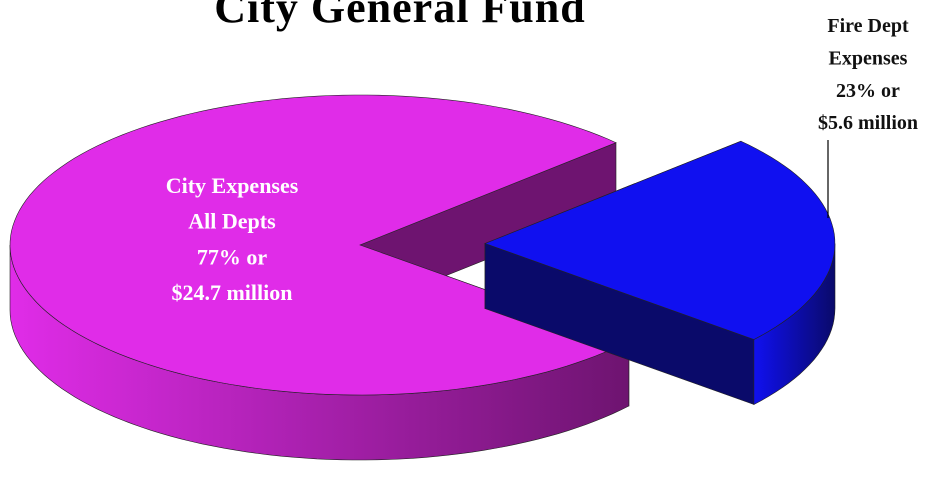 The image size is (943, 485). Describe the element at coordinates (232, 185) in the screenshot. I see `slice-label: City Expenses` at that location.